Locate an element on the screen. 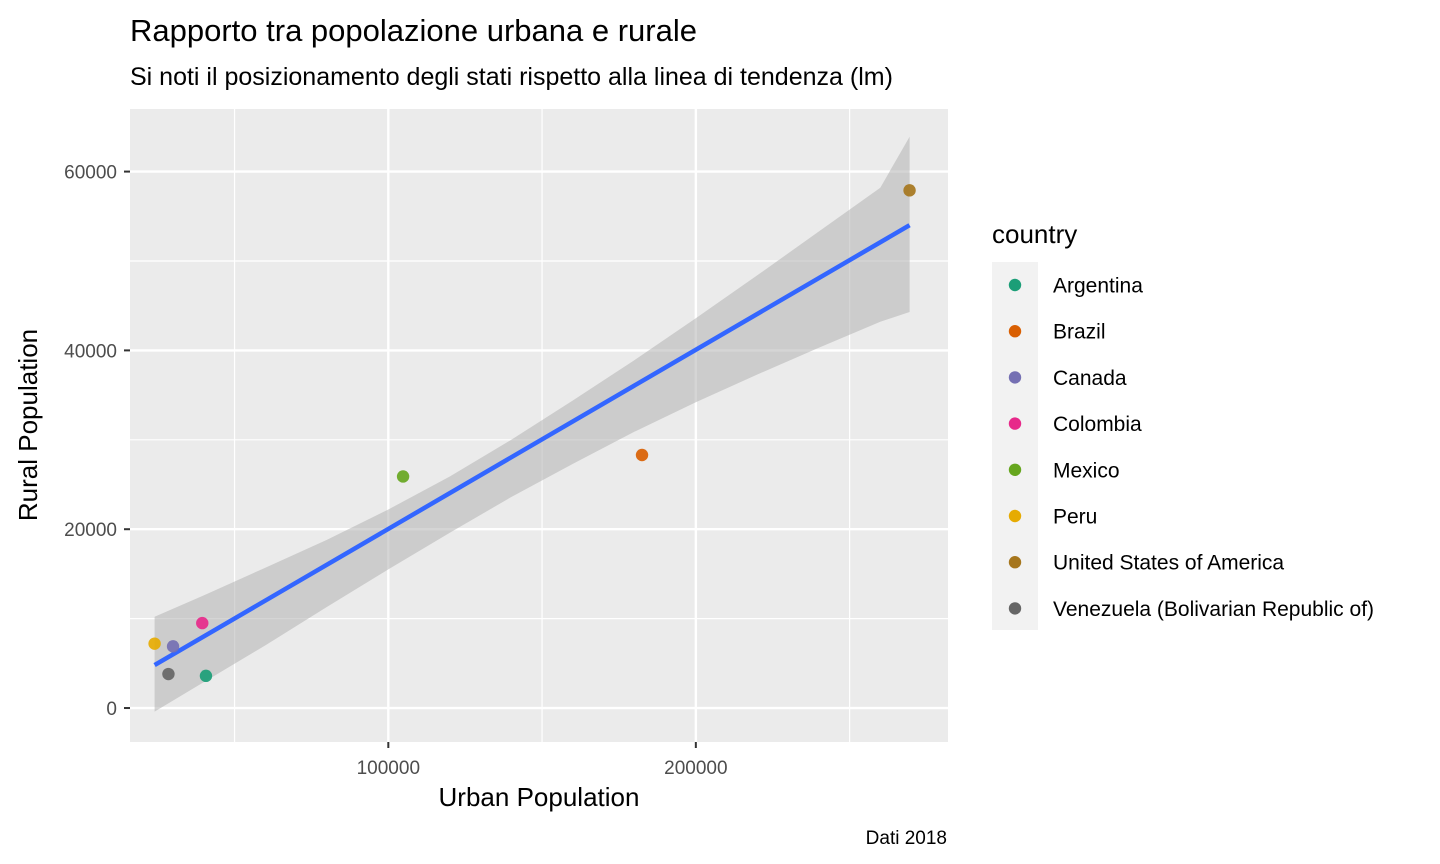  chart-title: Rapporto tra popolazione urbana e rurale is located at coordinates (413, 30).